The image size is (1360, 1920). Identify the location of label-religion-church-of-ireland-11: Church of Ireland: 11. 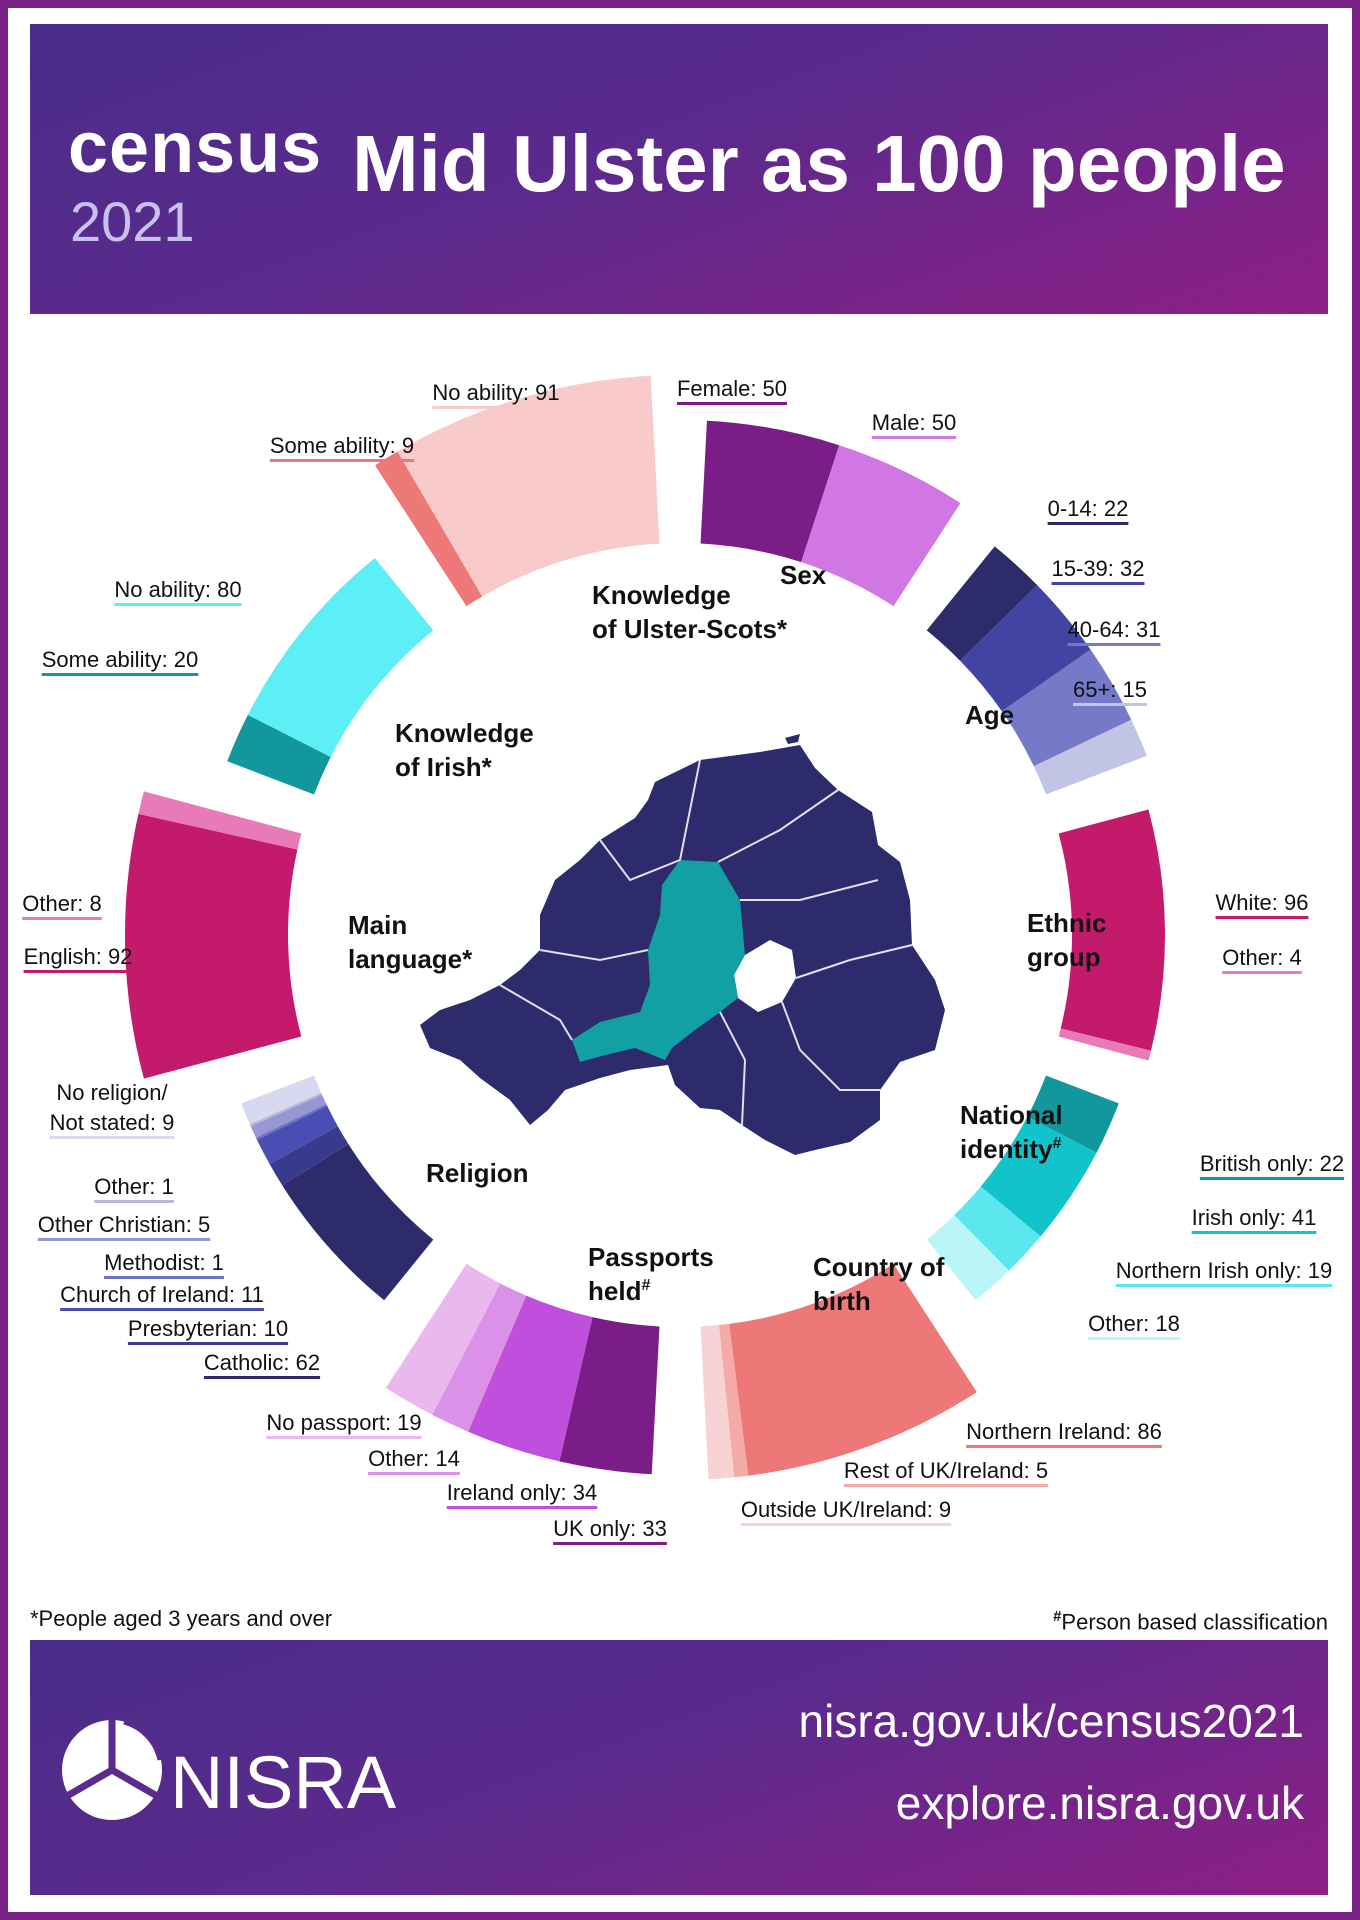
(162, 1294).